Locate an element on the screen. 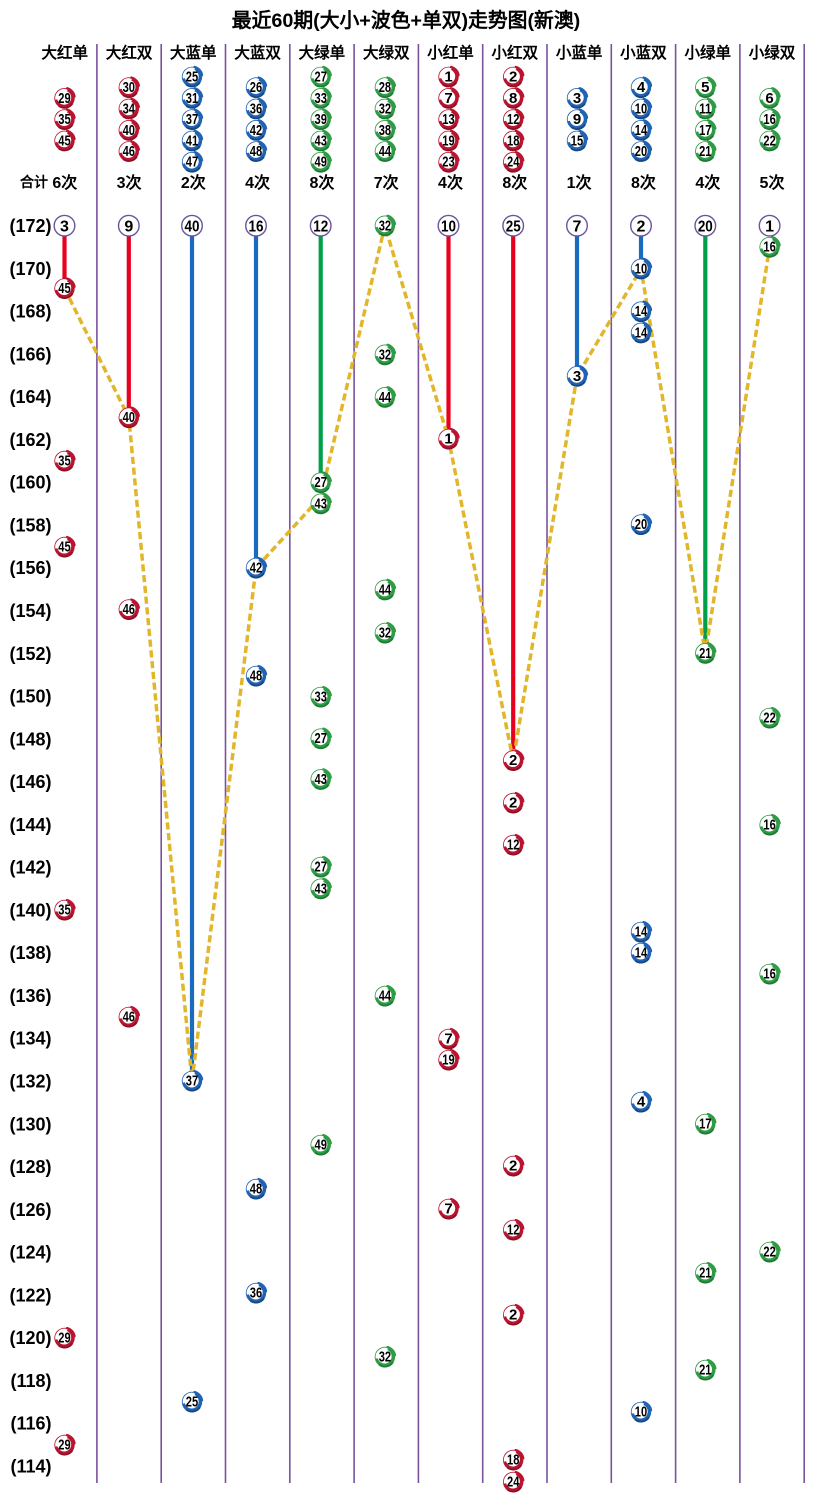 The height and width of the screenshot is (1505, 813). svg-text: (148) is located at coordinates (30, 739).